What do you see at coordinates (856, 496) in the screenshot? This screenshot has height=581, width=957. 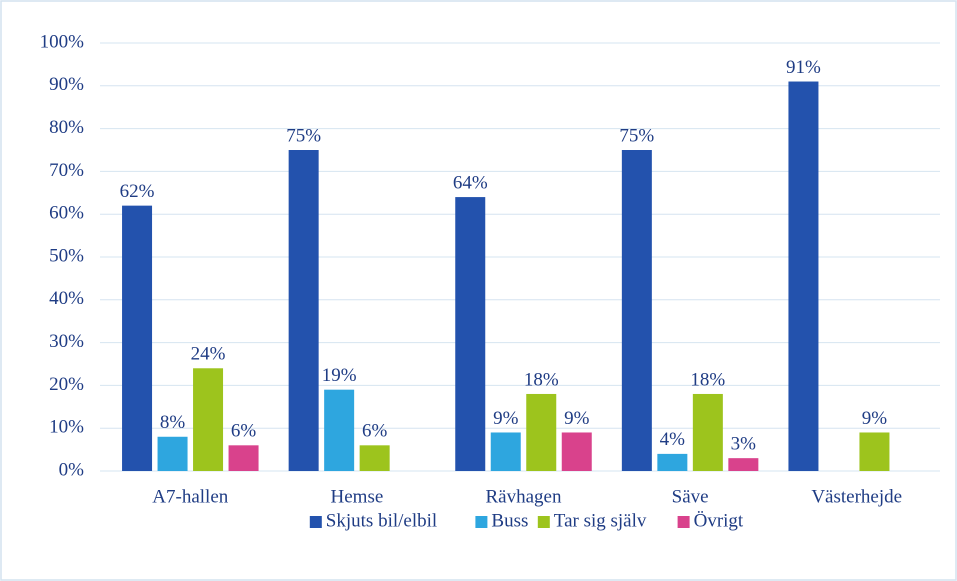 I see `x-tick-label: Västerhejde` at bounding box center [856, 496].